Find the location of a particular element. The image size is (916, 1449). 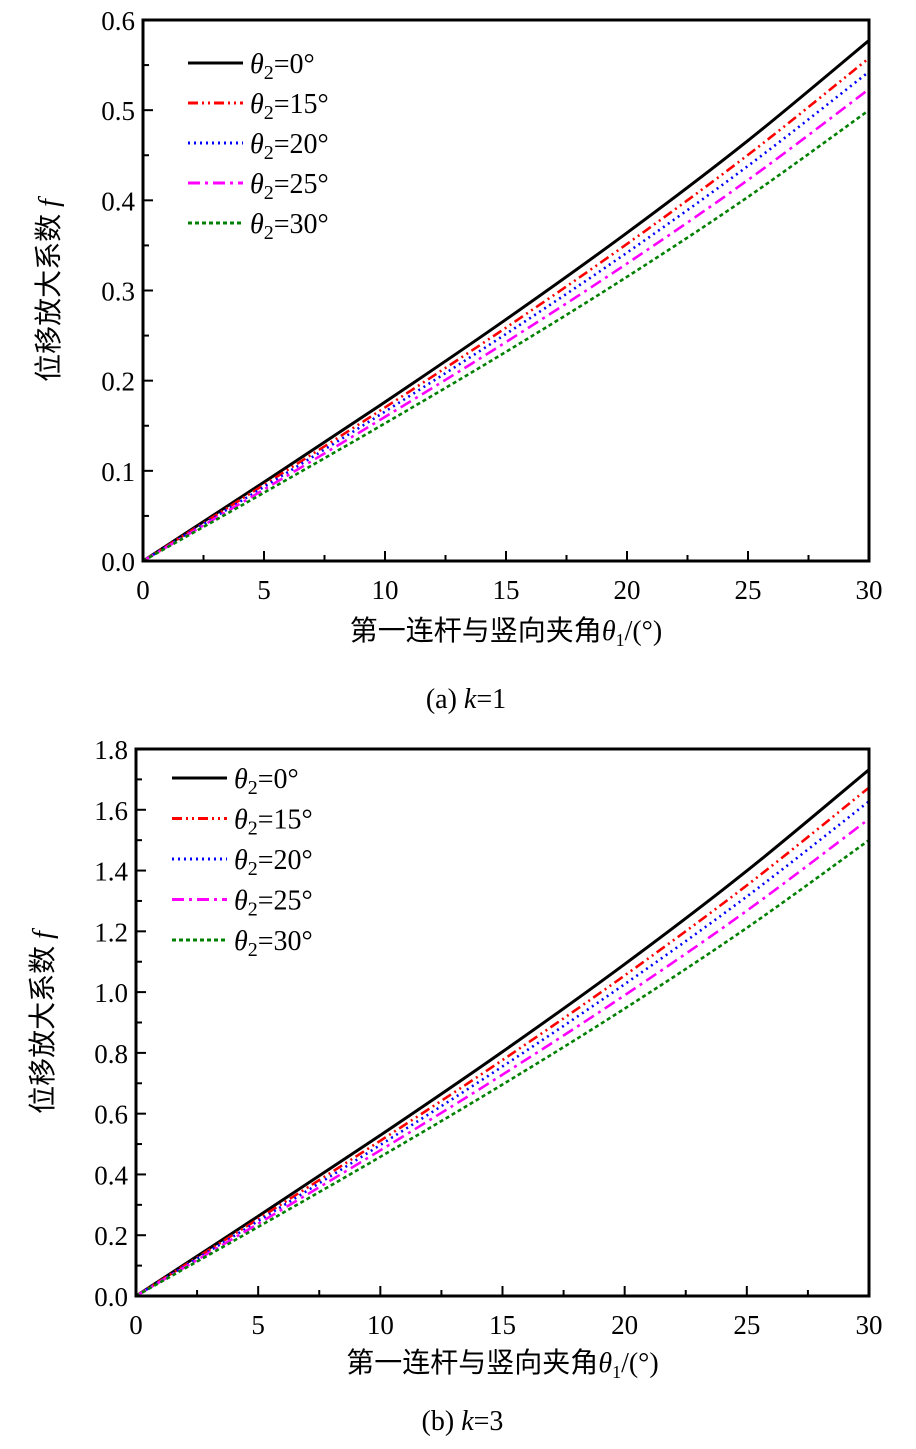

x-tick-label: 10 is located at coordinates (380, 1325).